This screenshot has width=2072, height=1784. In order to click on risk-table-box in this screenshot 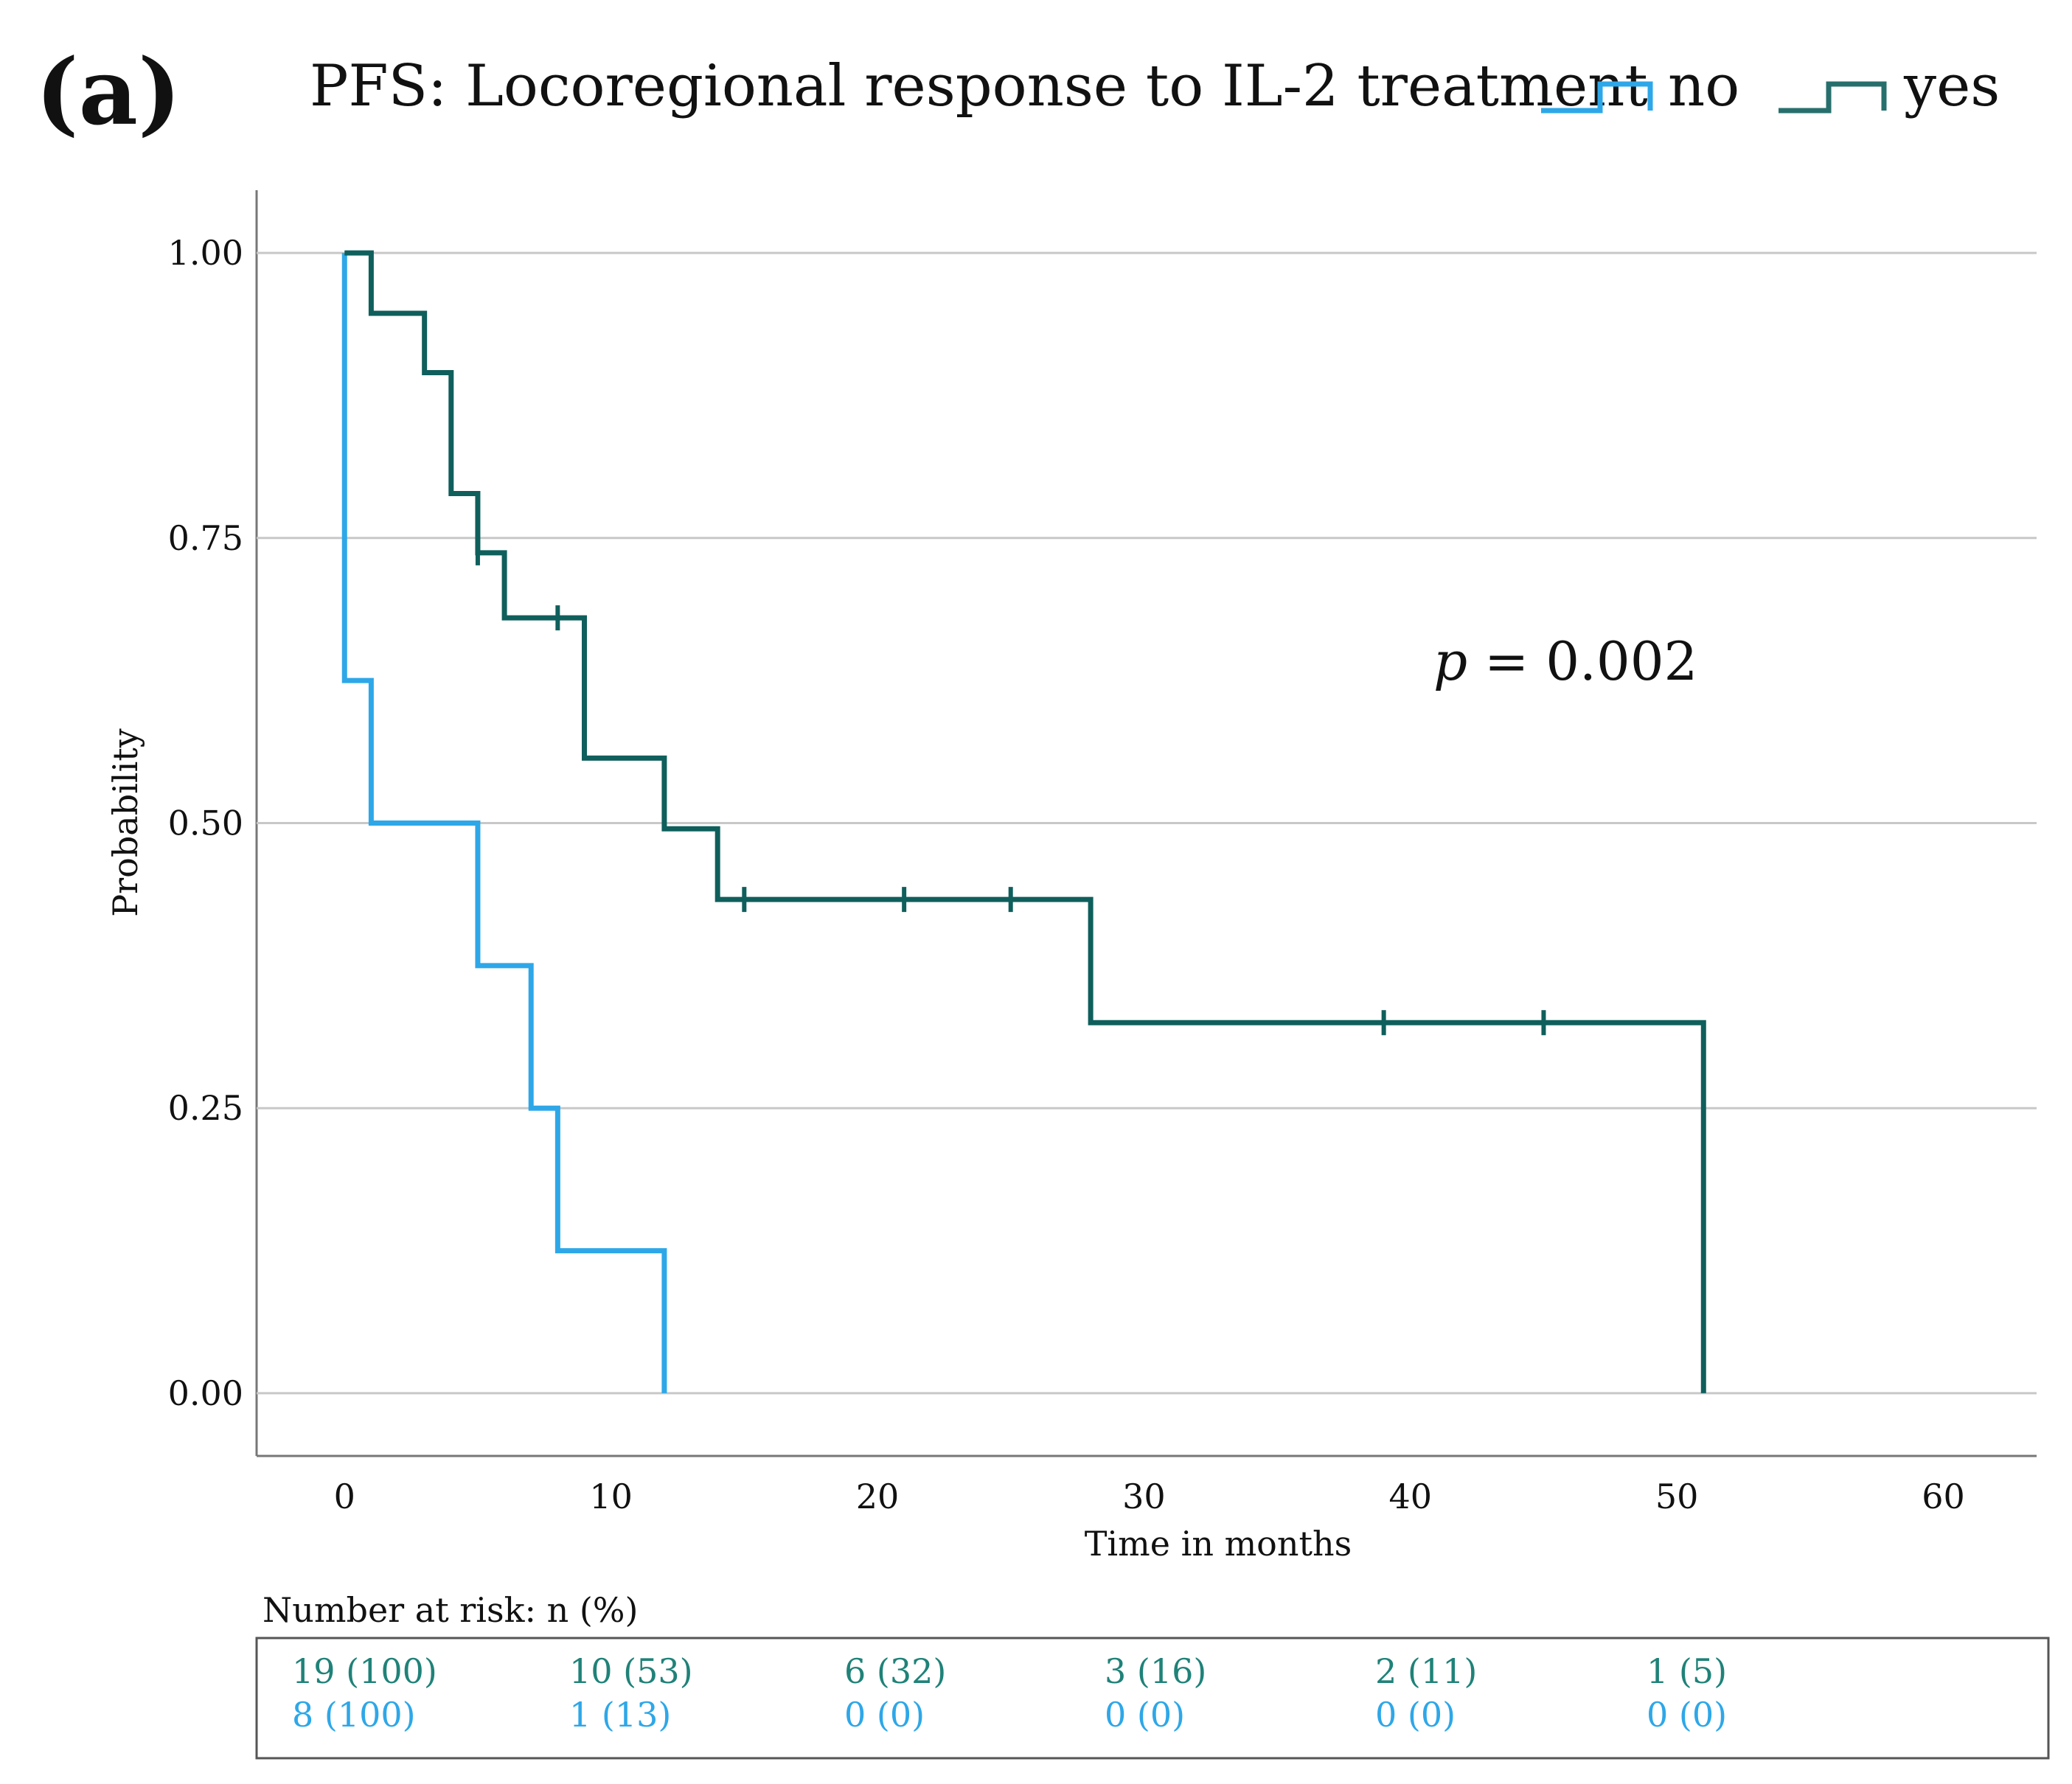, I will do `click(1152, 1698)`.